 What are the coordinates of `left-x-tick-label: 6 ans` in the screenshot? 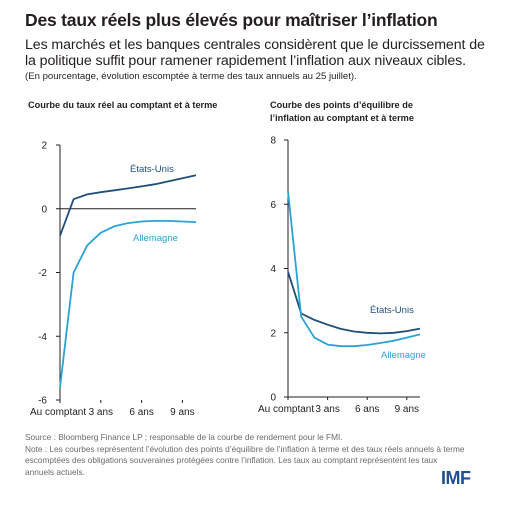 It's located at (141, 412).